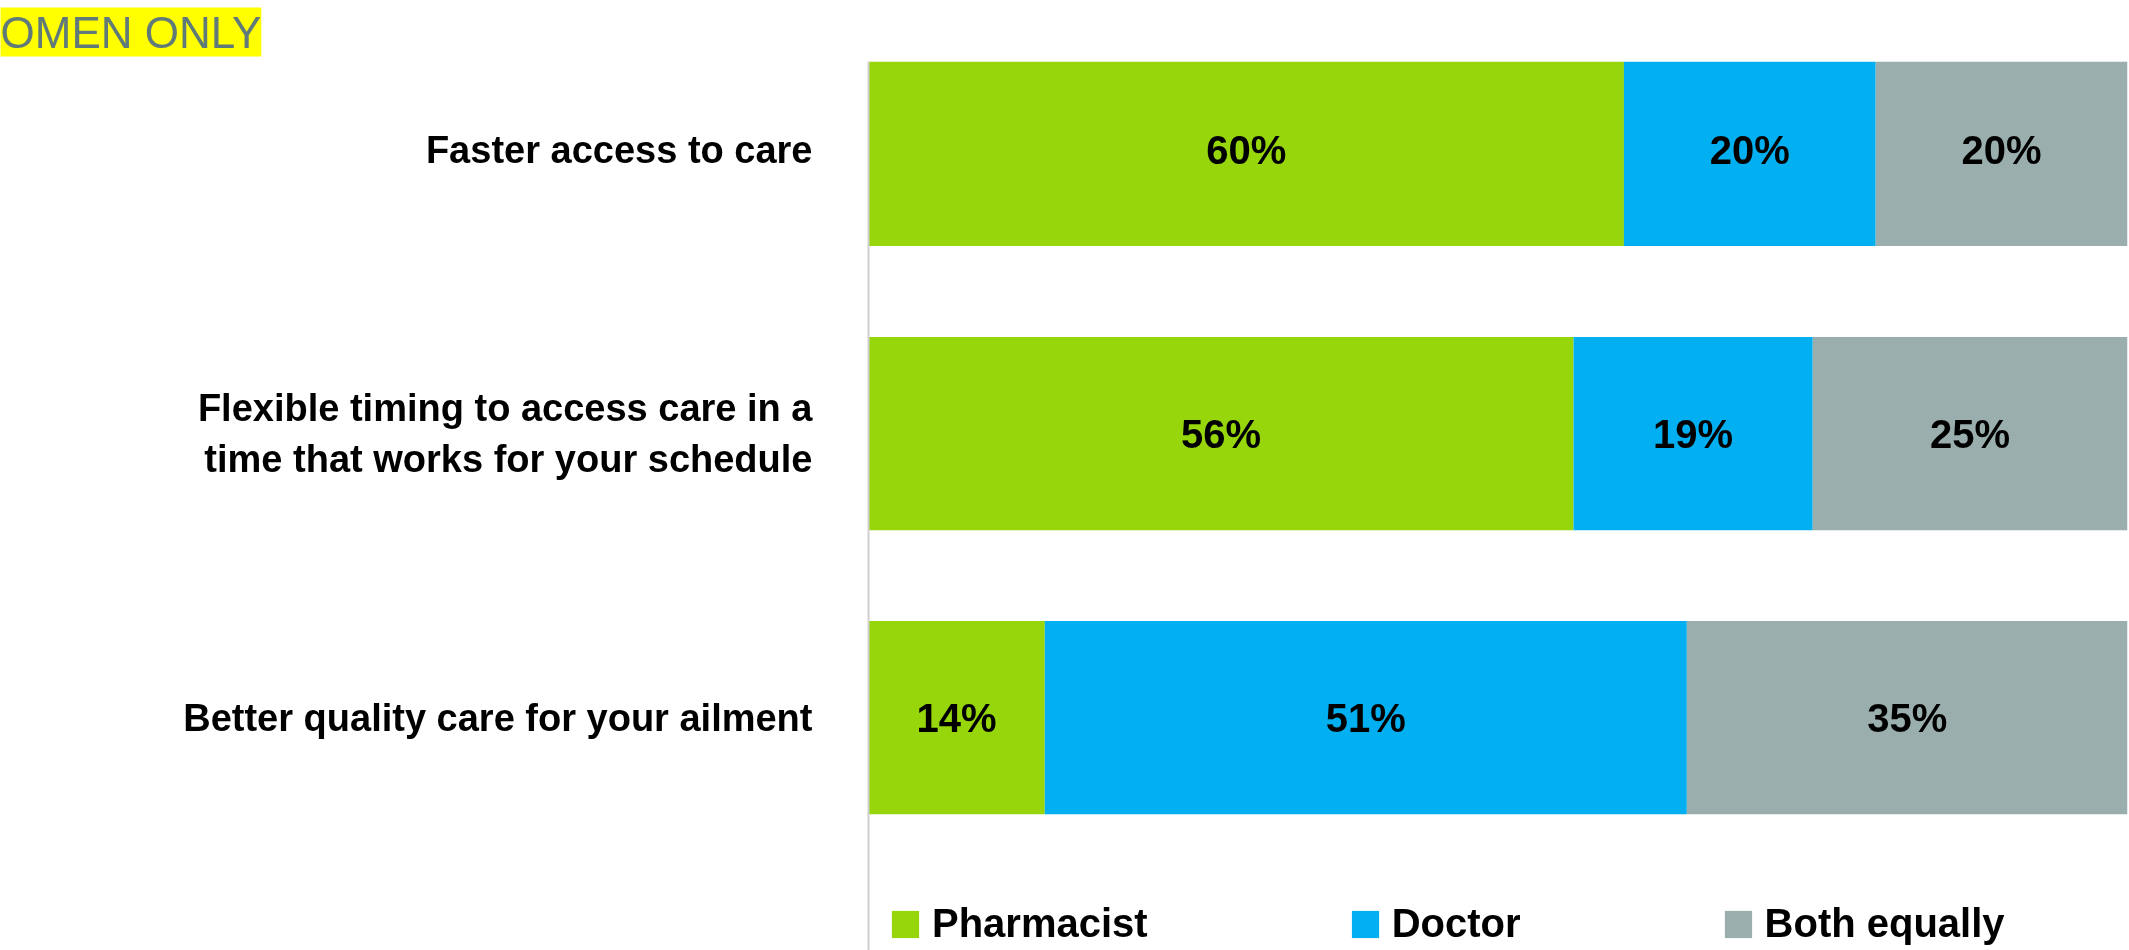 This screenshot has width=2129, height=950. I want to click on legend-label: Pharmacist, so click(1040, 923).